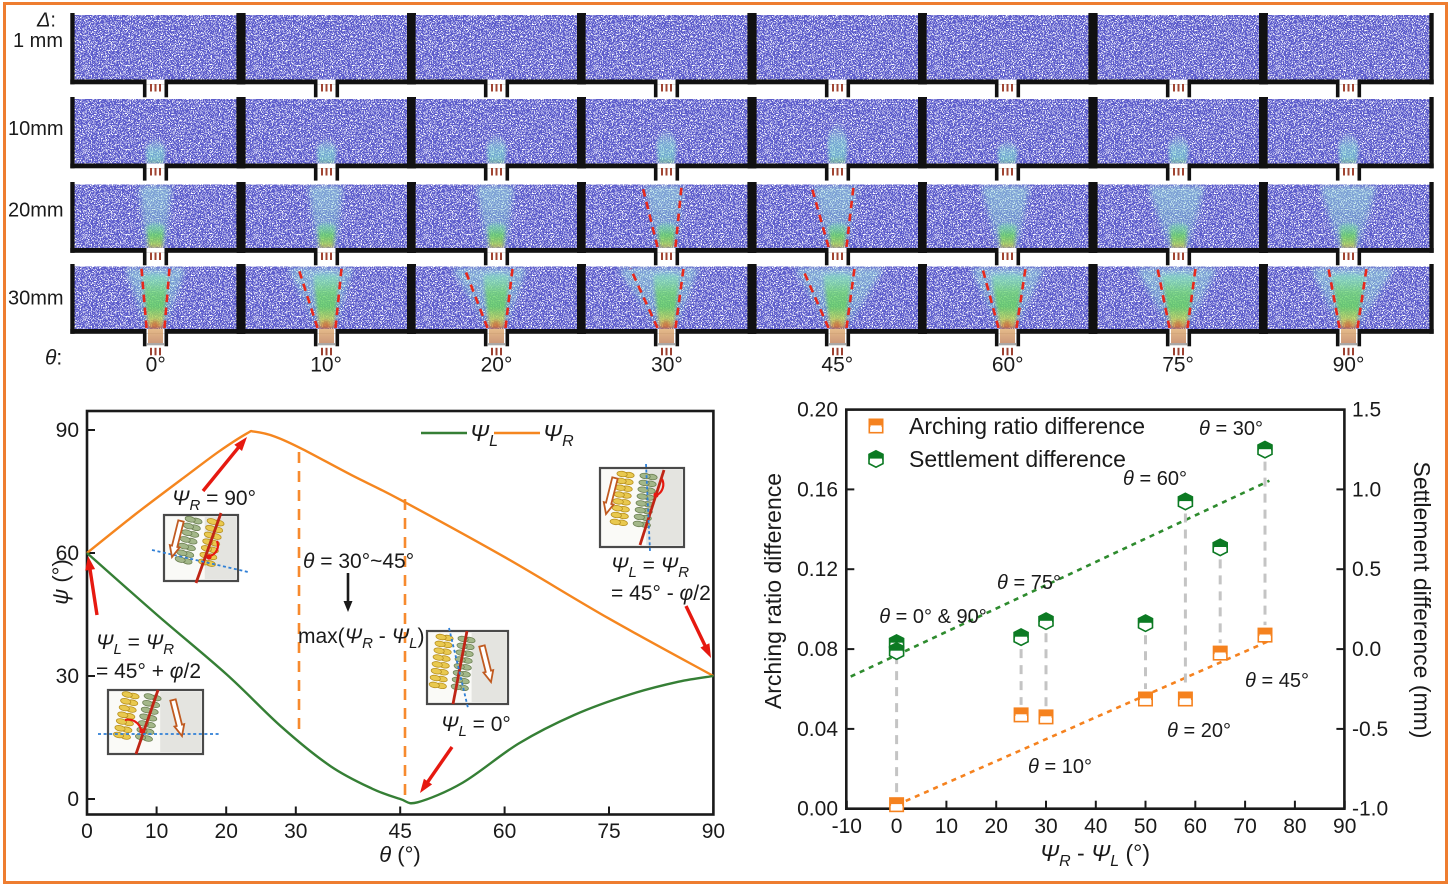 The height and width of the screenshot is (886, 1453). Describe the element at coordinates (156, 365) in the screenshot. I see `svg-text: 0°` at that location.